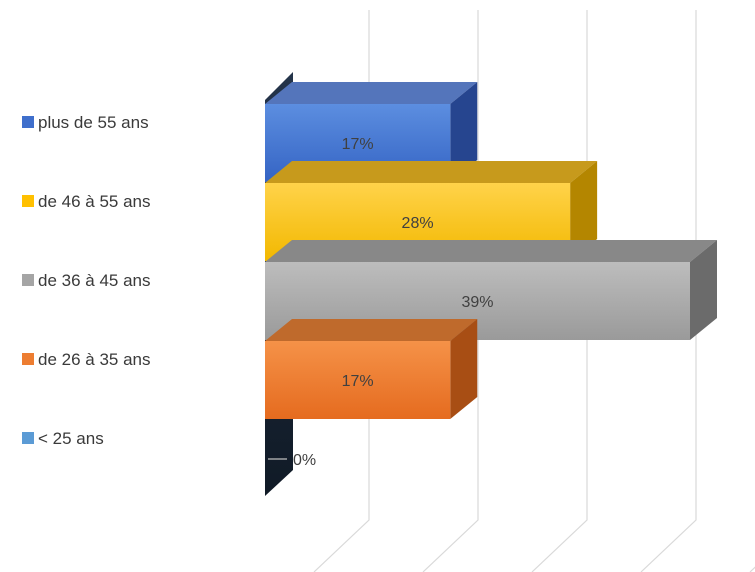 The height and width of the screenshot is (572, 755). What do you see at coordinates (304, 460) in the screenshot?
I see `data-label: 0%` at bounding box center [304, 460].